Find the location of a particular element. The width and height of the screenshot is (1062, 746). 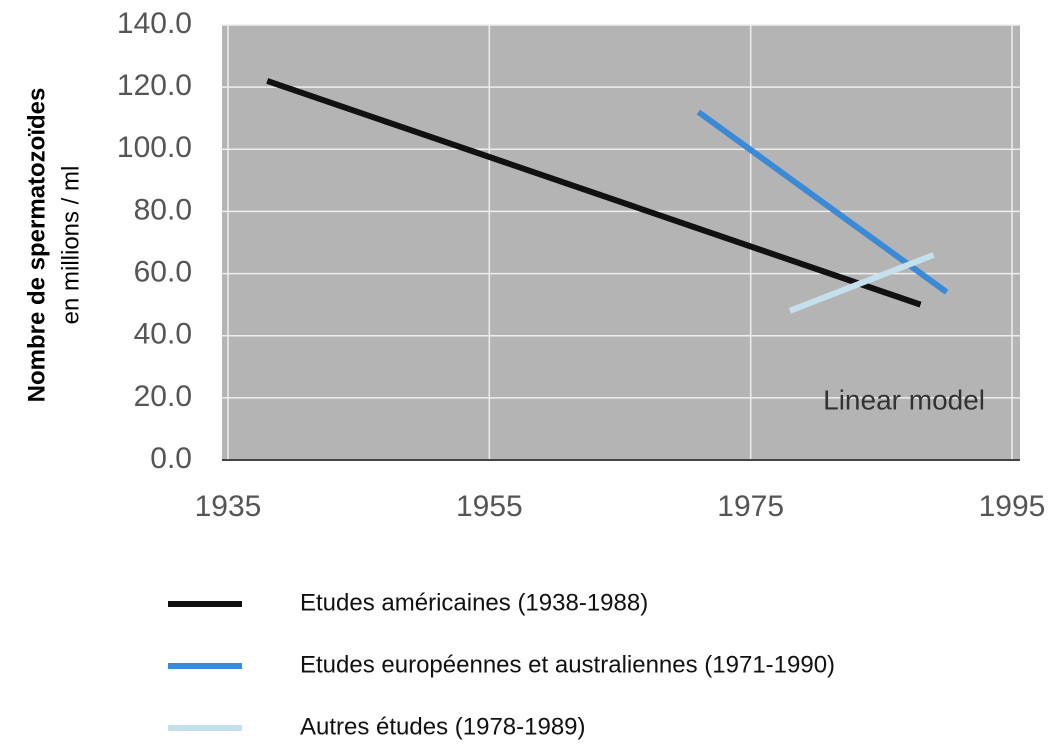

y-tick-label: 100.0 is located at coordinates (154, 147).